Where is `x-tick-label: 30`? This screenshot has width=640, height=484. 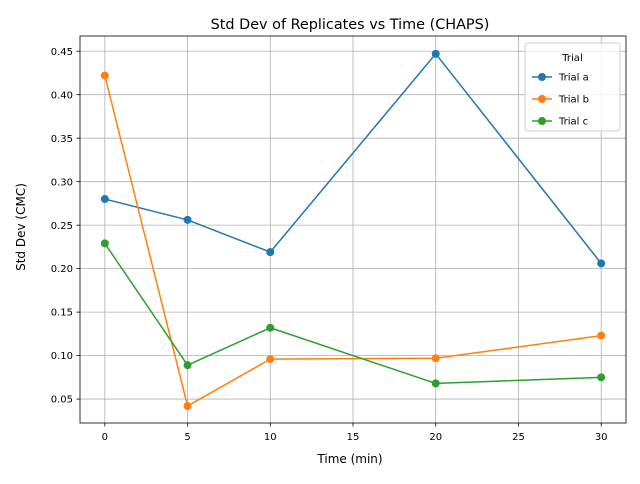
x-tick-label: 30 is located at coordinates (601, 437).